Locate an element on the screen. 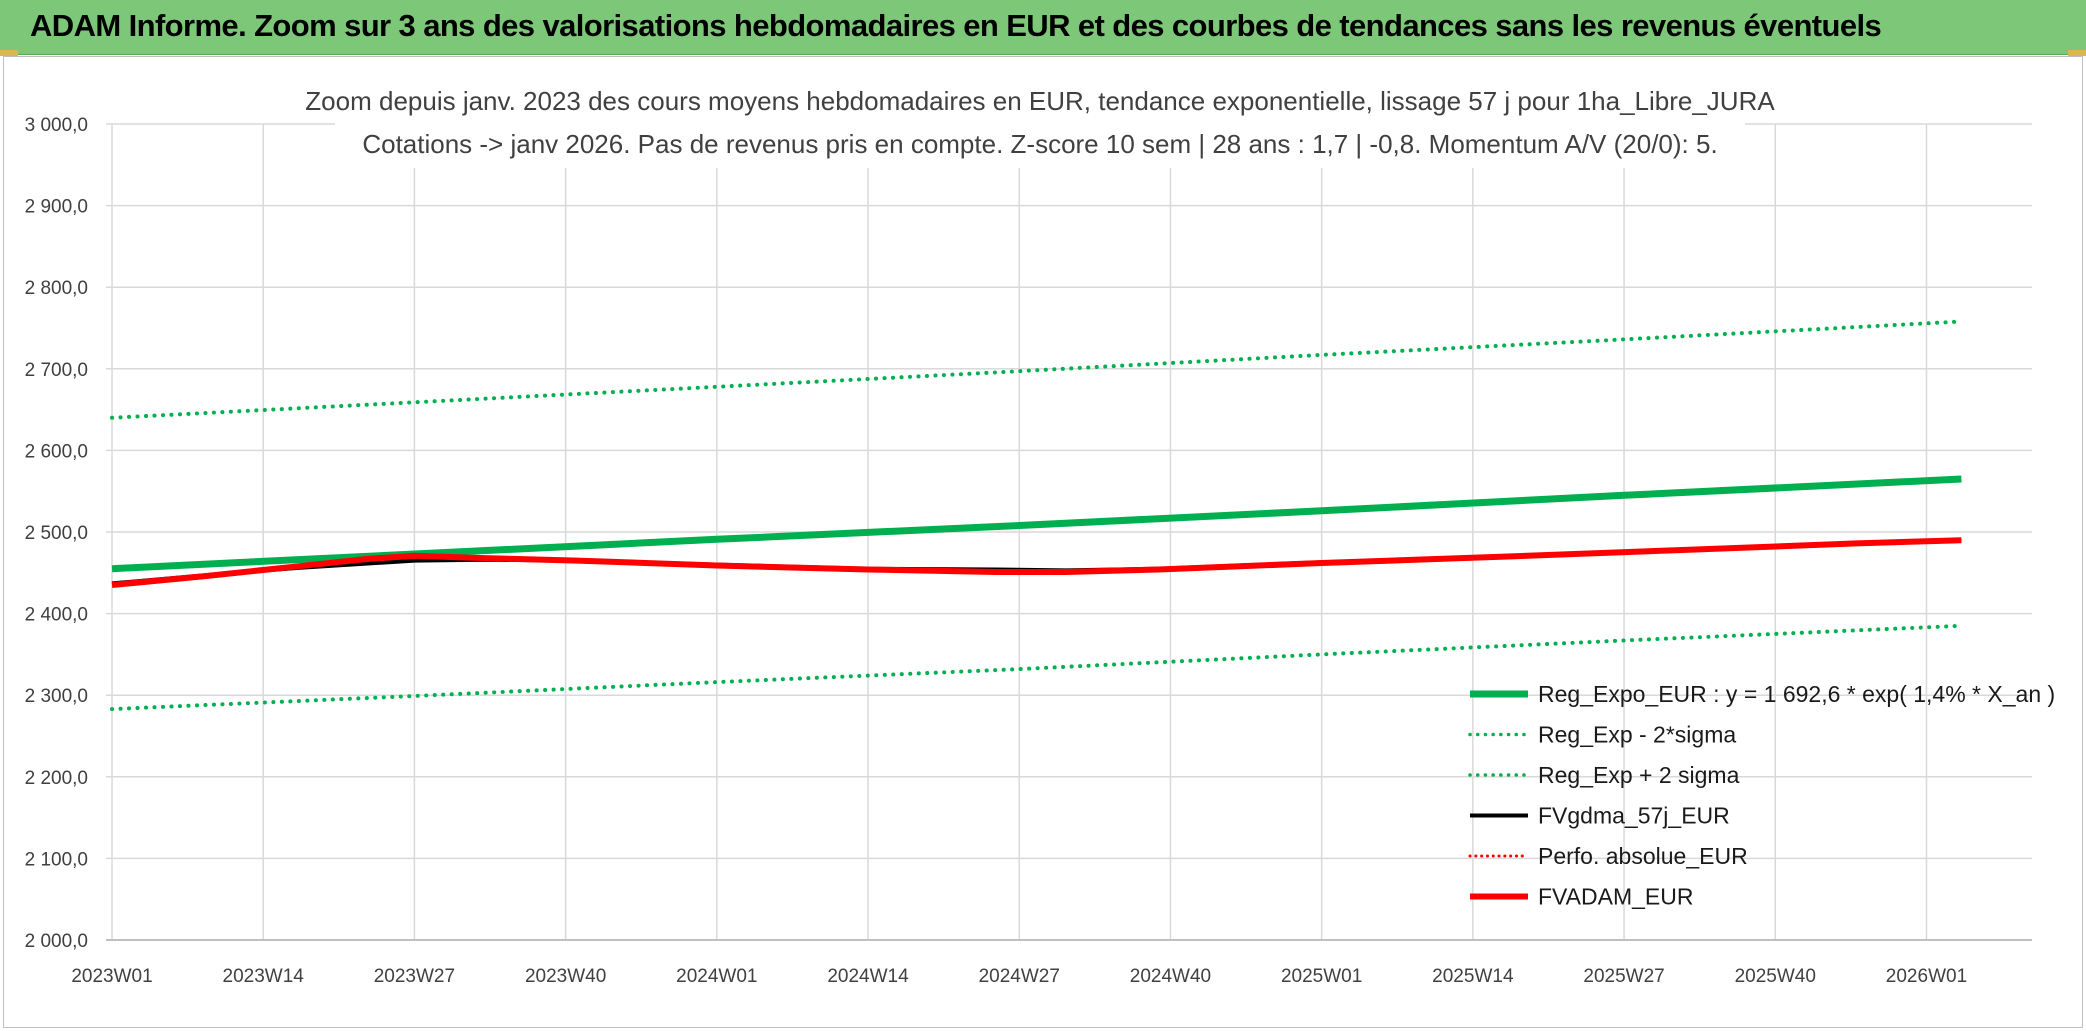 The width and height of the screenshot is (2086, 1031). x-tick-label: 2024W27 is located at coordinates (1019, 976).